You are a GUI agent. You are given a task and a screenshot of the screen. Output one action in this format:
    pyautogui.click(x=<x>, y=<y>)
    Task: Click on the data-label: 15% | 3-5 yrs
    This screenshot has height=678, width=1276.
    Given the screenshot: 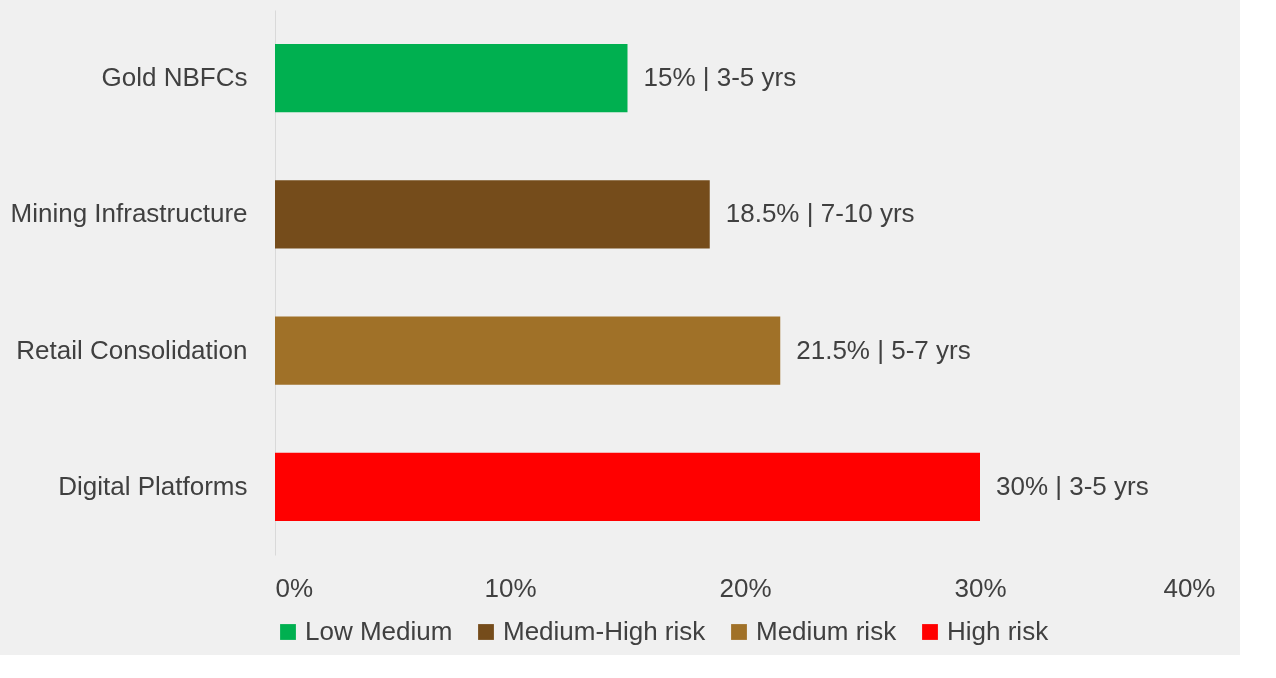 What is the action you would take?
    pyautogui.click(x=720, y=77)
    